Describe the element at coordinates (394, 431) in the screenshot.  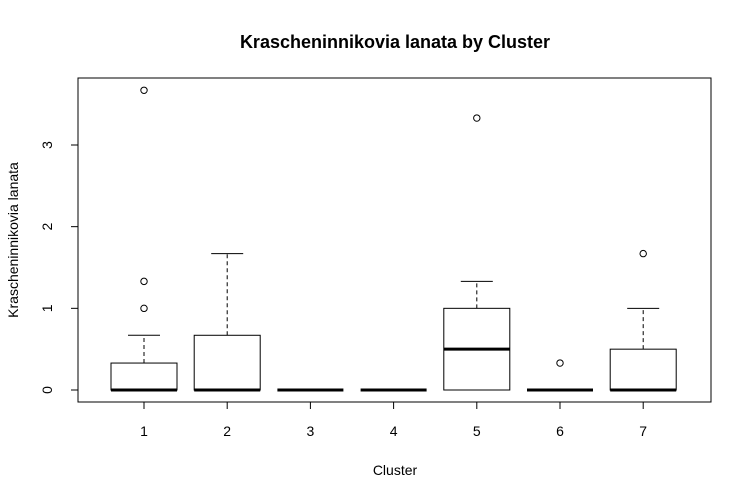
I see `x-tick-label: 4` at that location.